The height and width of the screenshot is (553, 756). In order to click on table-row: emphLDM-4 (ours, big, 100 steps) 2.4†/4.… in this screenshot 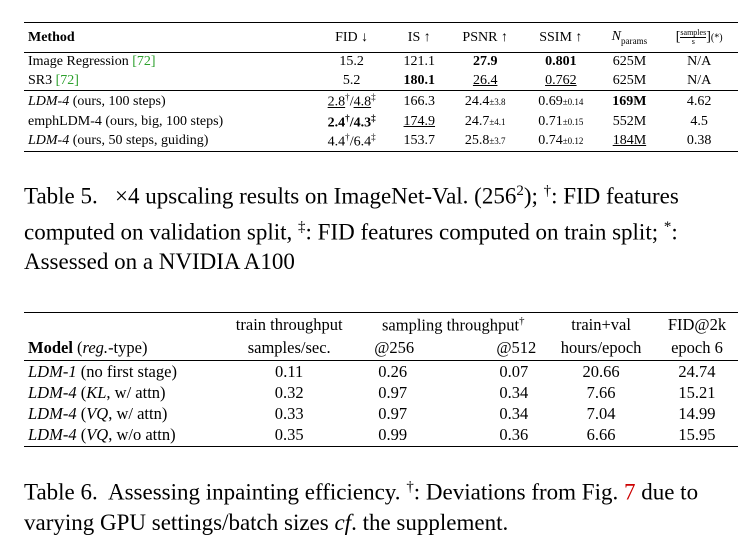, I will do `click(368, 121)`.